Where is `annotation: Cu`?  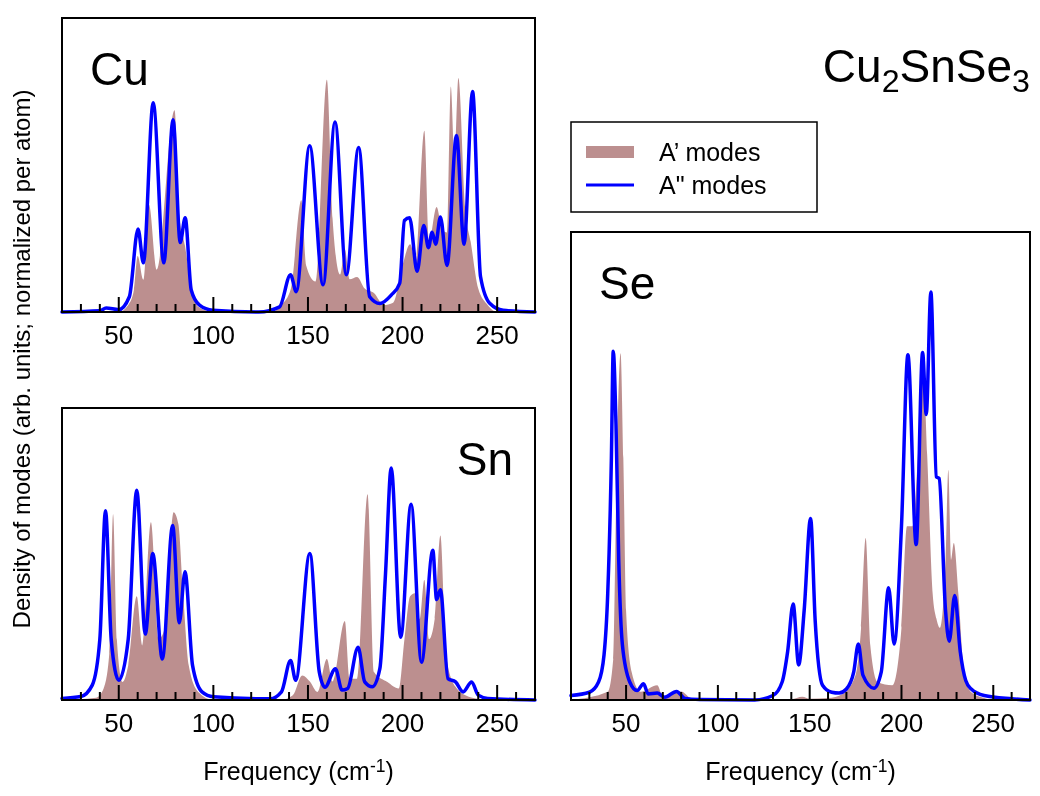
annotation: Cu is located at coordinates (119, 69).